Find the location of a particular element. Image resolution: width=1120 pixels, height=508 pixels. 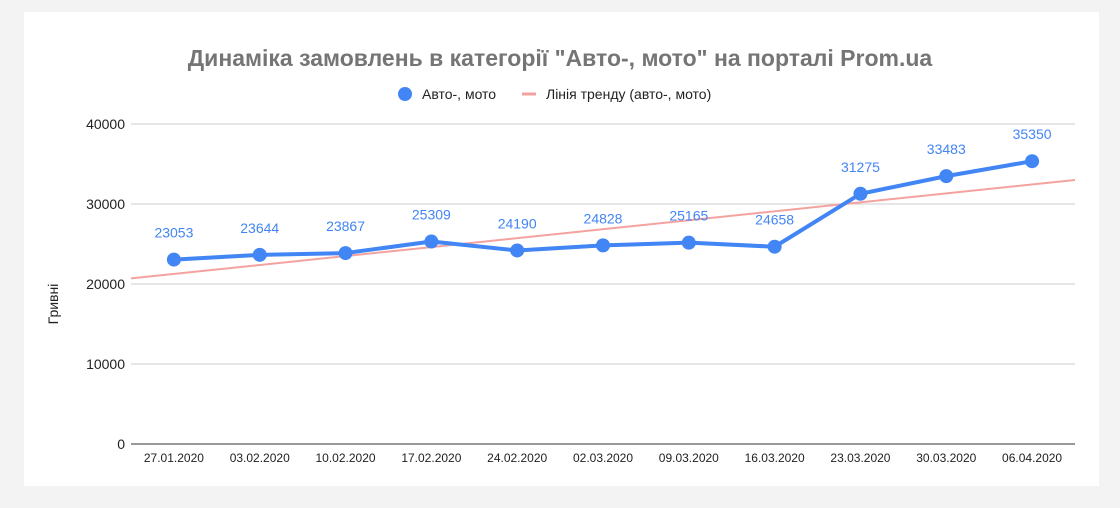

data-label: 35350 is located at coordinates (1032, 134).